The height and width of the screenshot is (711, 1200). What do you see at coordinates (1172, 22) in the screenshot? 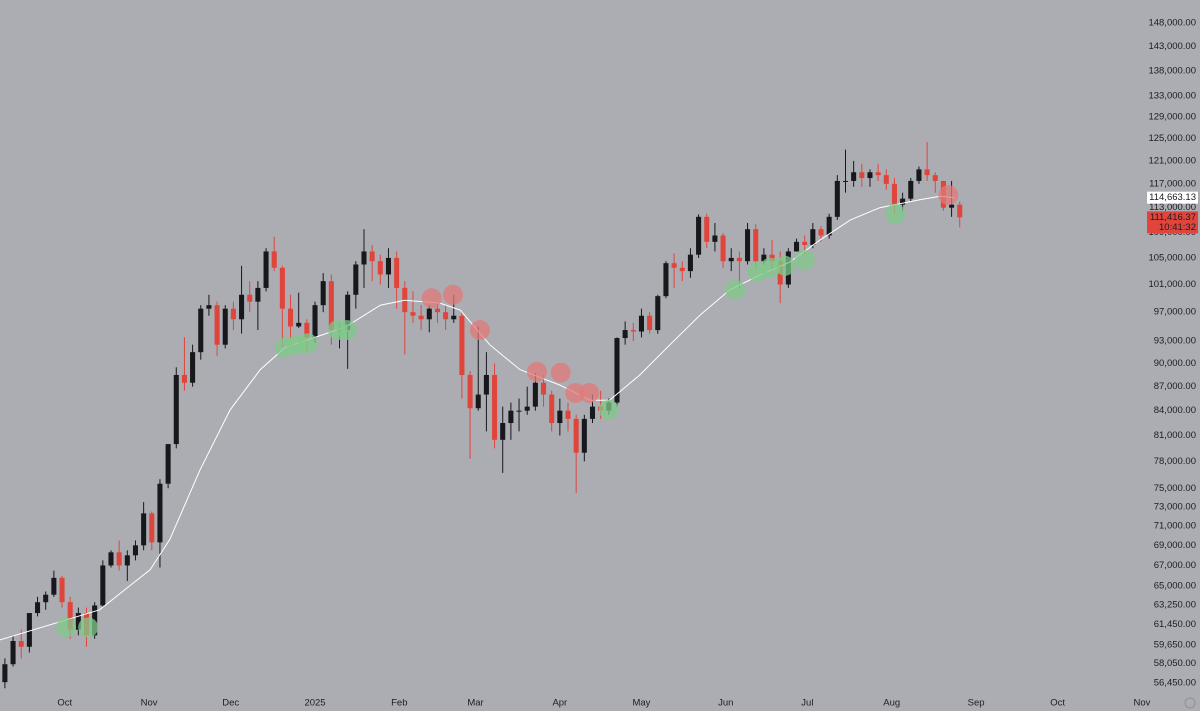
I see `y-tick-label: 148,000.00` at bounding box center [1172, 22].